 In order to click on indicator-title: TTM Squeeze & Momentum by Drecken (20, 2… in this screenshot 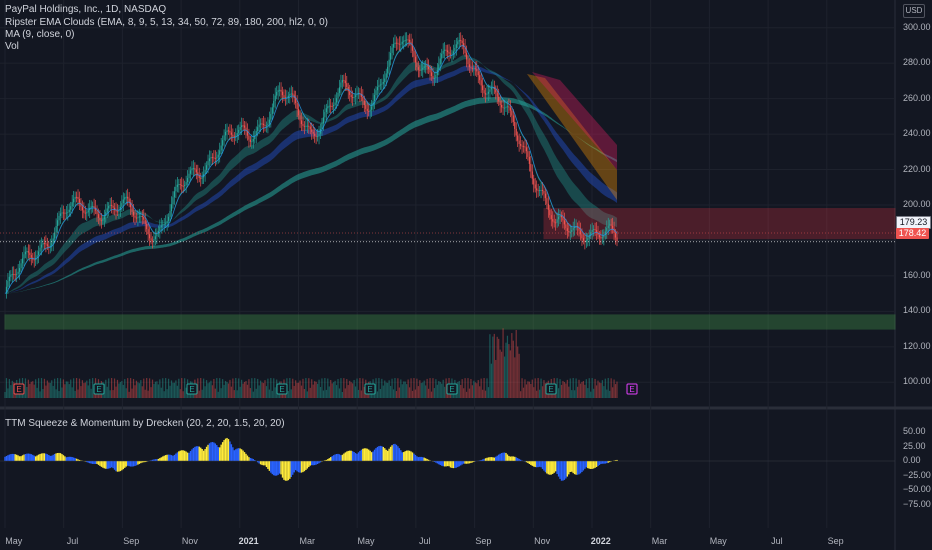, I will do `click(145, 423)`.